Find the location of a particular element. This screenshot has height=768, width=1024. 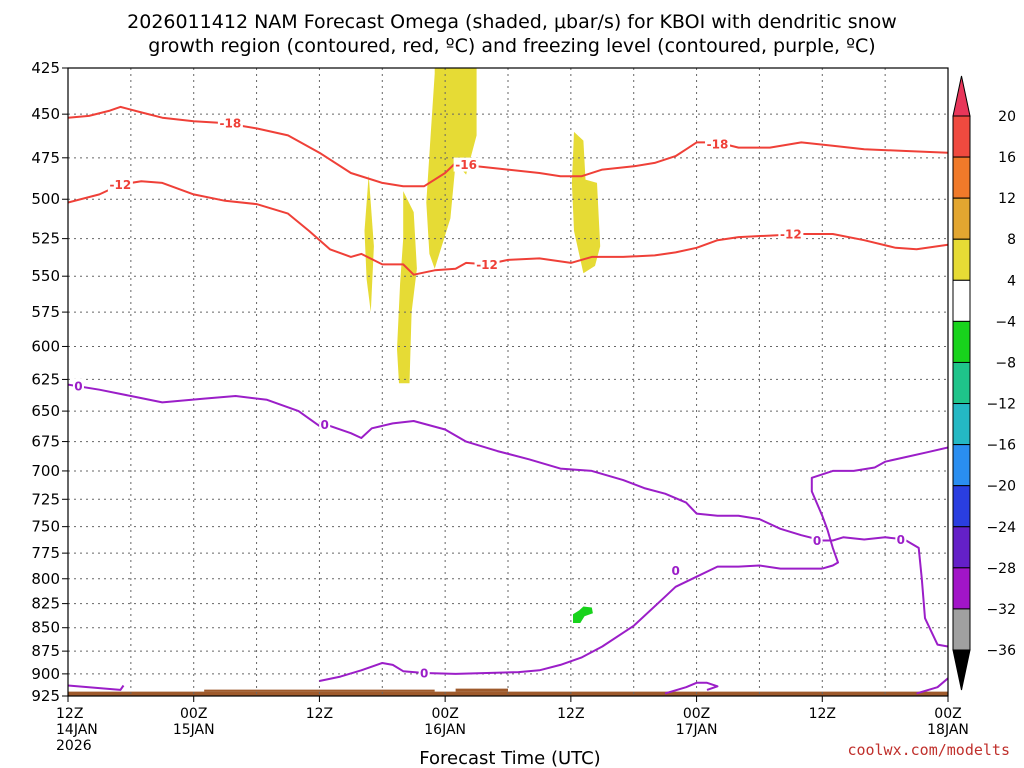

xtick-label-0-1: 14JAN is located at coordinates (77, 730).